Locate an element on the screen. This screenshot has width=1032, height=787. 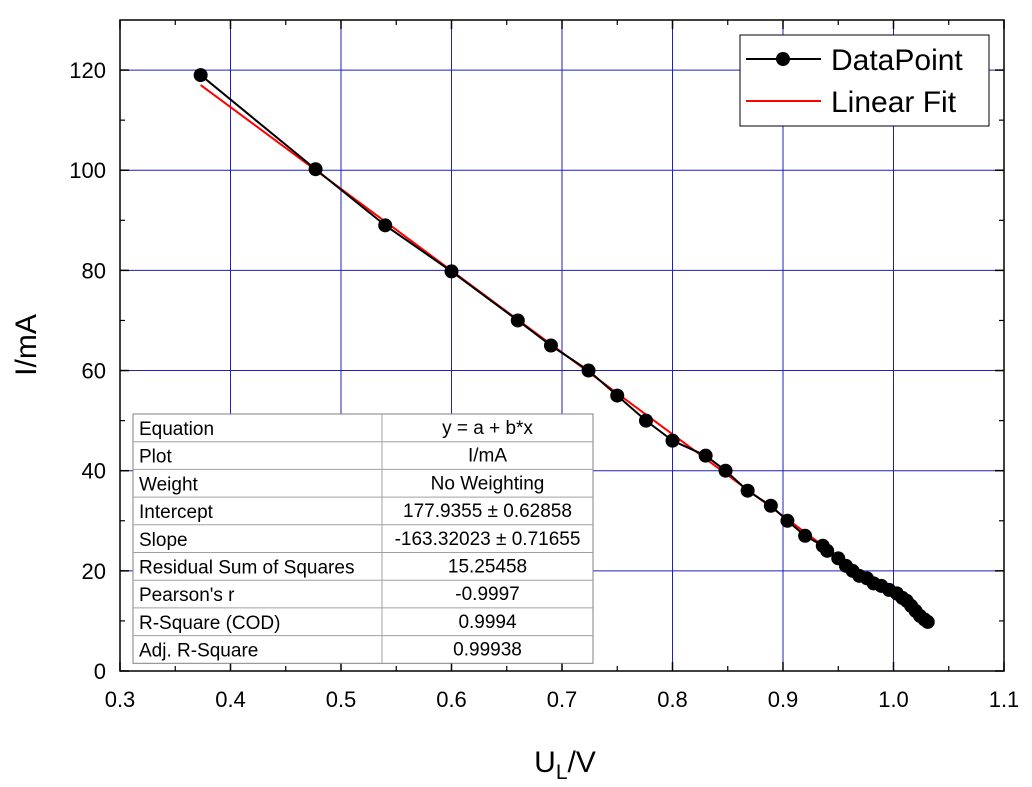
legend-box is located at coordinates (864, 80).